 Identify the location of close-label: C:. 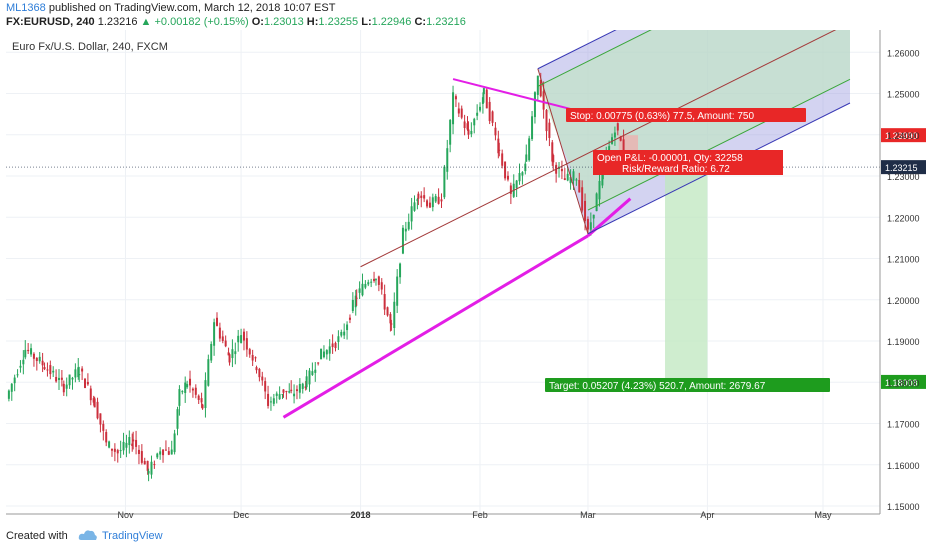
(420, 22).